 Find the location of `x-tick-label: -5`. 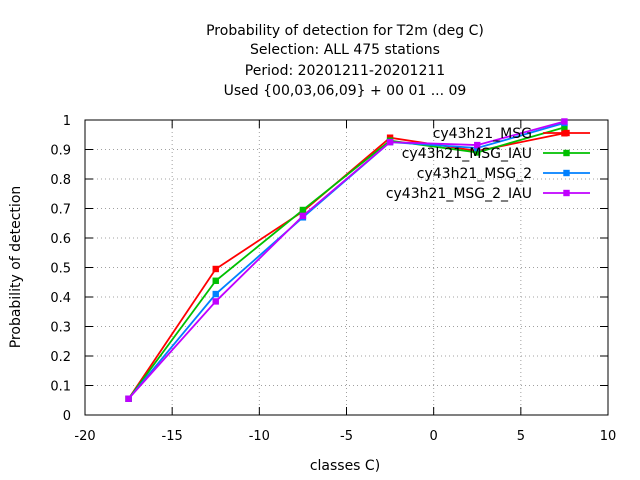

x-tick-label: -5 is located at coordinates (346, 436).